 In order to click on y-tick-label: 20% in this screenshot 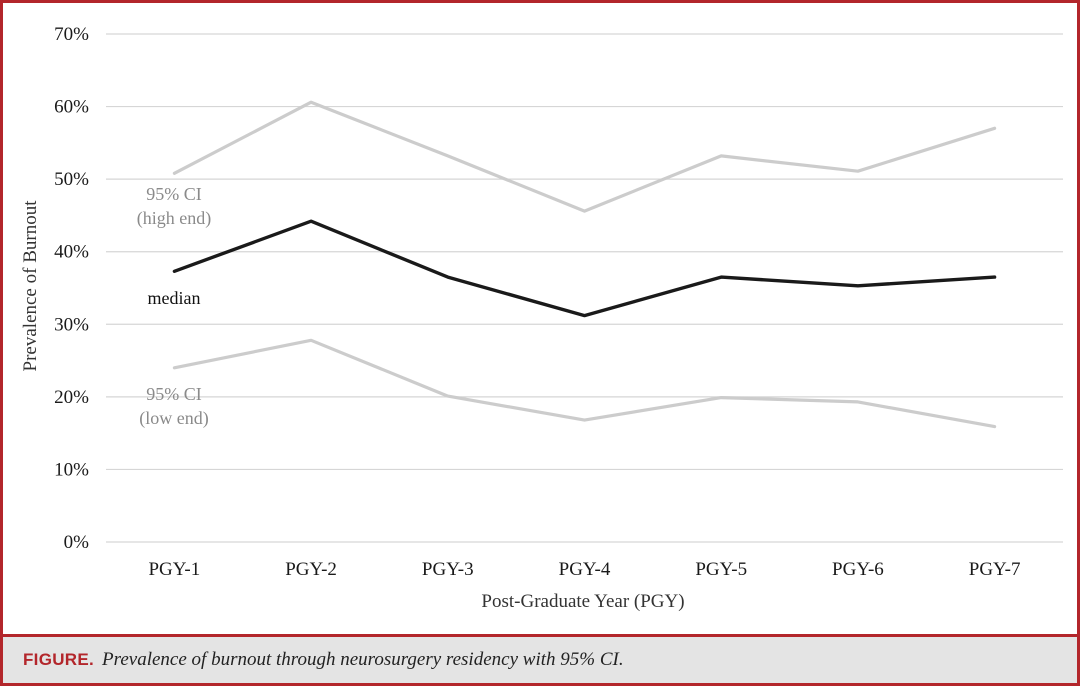, I will do `click(71, 397)`.